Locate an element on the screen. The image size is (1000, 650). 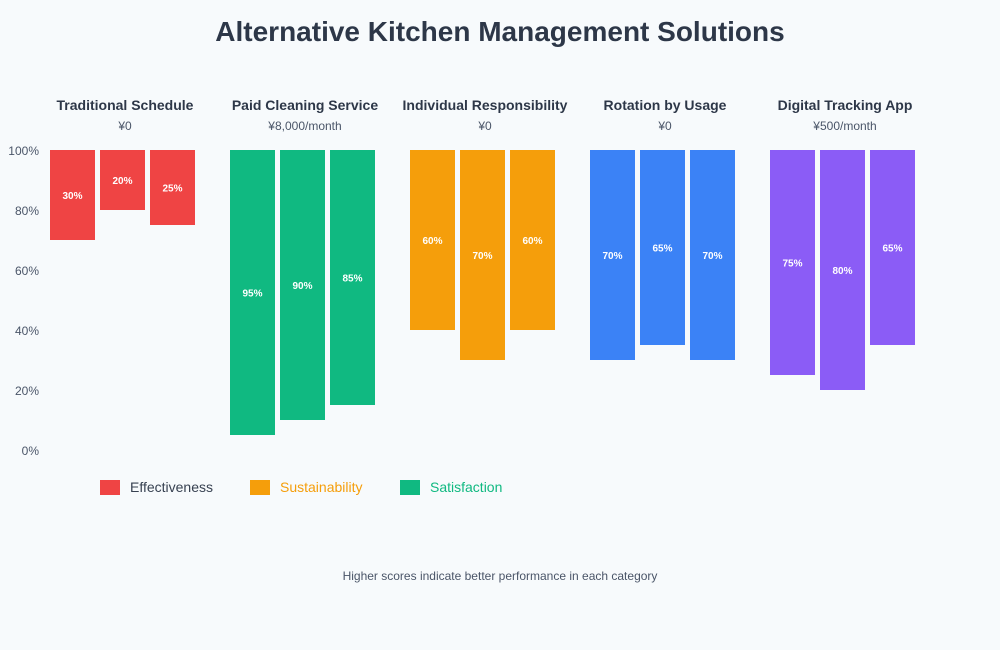
chart-title: Alternative Kitchen Management Solutions is located at coordinates (499, 31).